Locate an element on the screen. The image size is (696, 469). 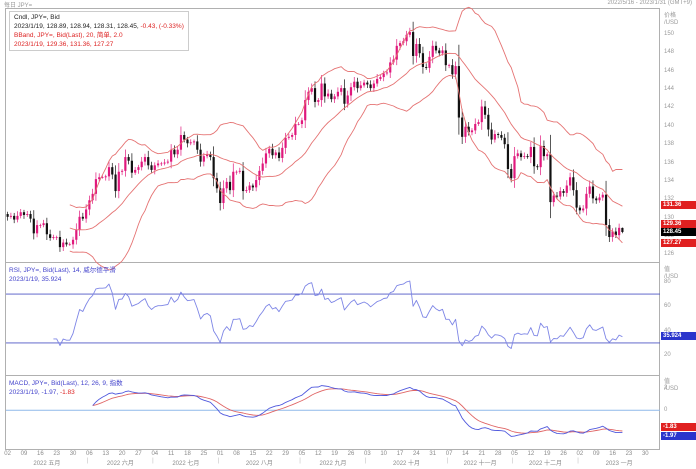
week-tick-label: 30 is located at coordinates (645, 454).